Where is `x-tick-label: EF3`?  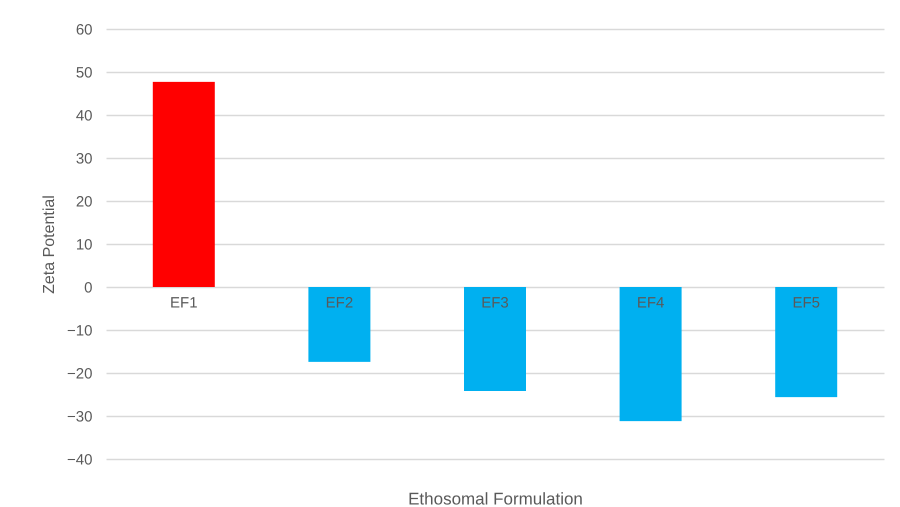 x-tick-label: EF3 is located at coordinates (495, 303).